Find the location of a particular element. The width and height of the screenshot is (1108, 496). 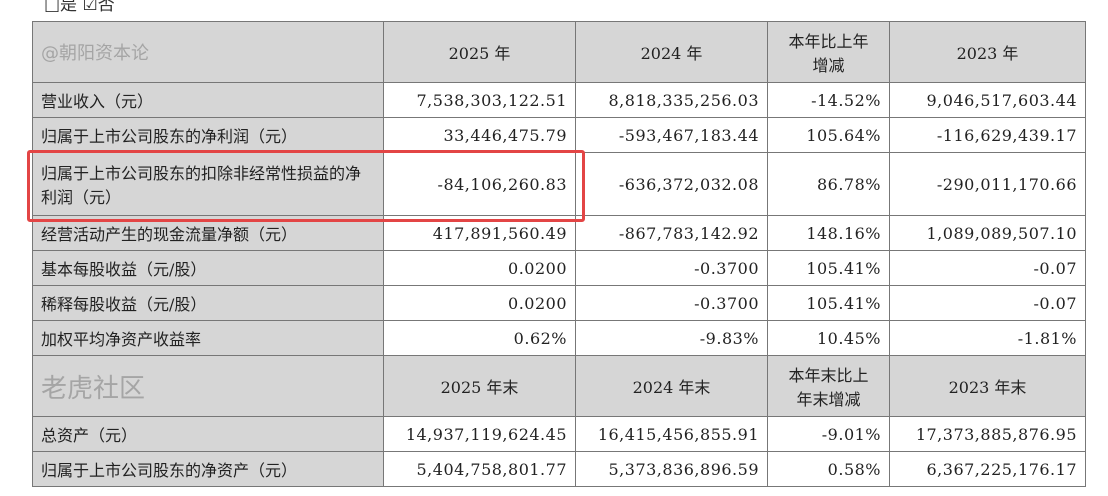

row-label: 归属于上市公司股东的净资产（元） is located at coordinates (208, 469).